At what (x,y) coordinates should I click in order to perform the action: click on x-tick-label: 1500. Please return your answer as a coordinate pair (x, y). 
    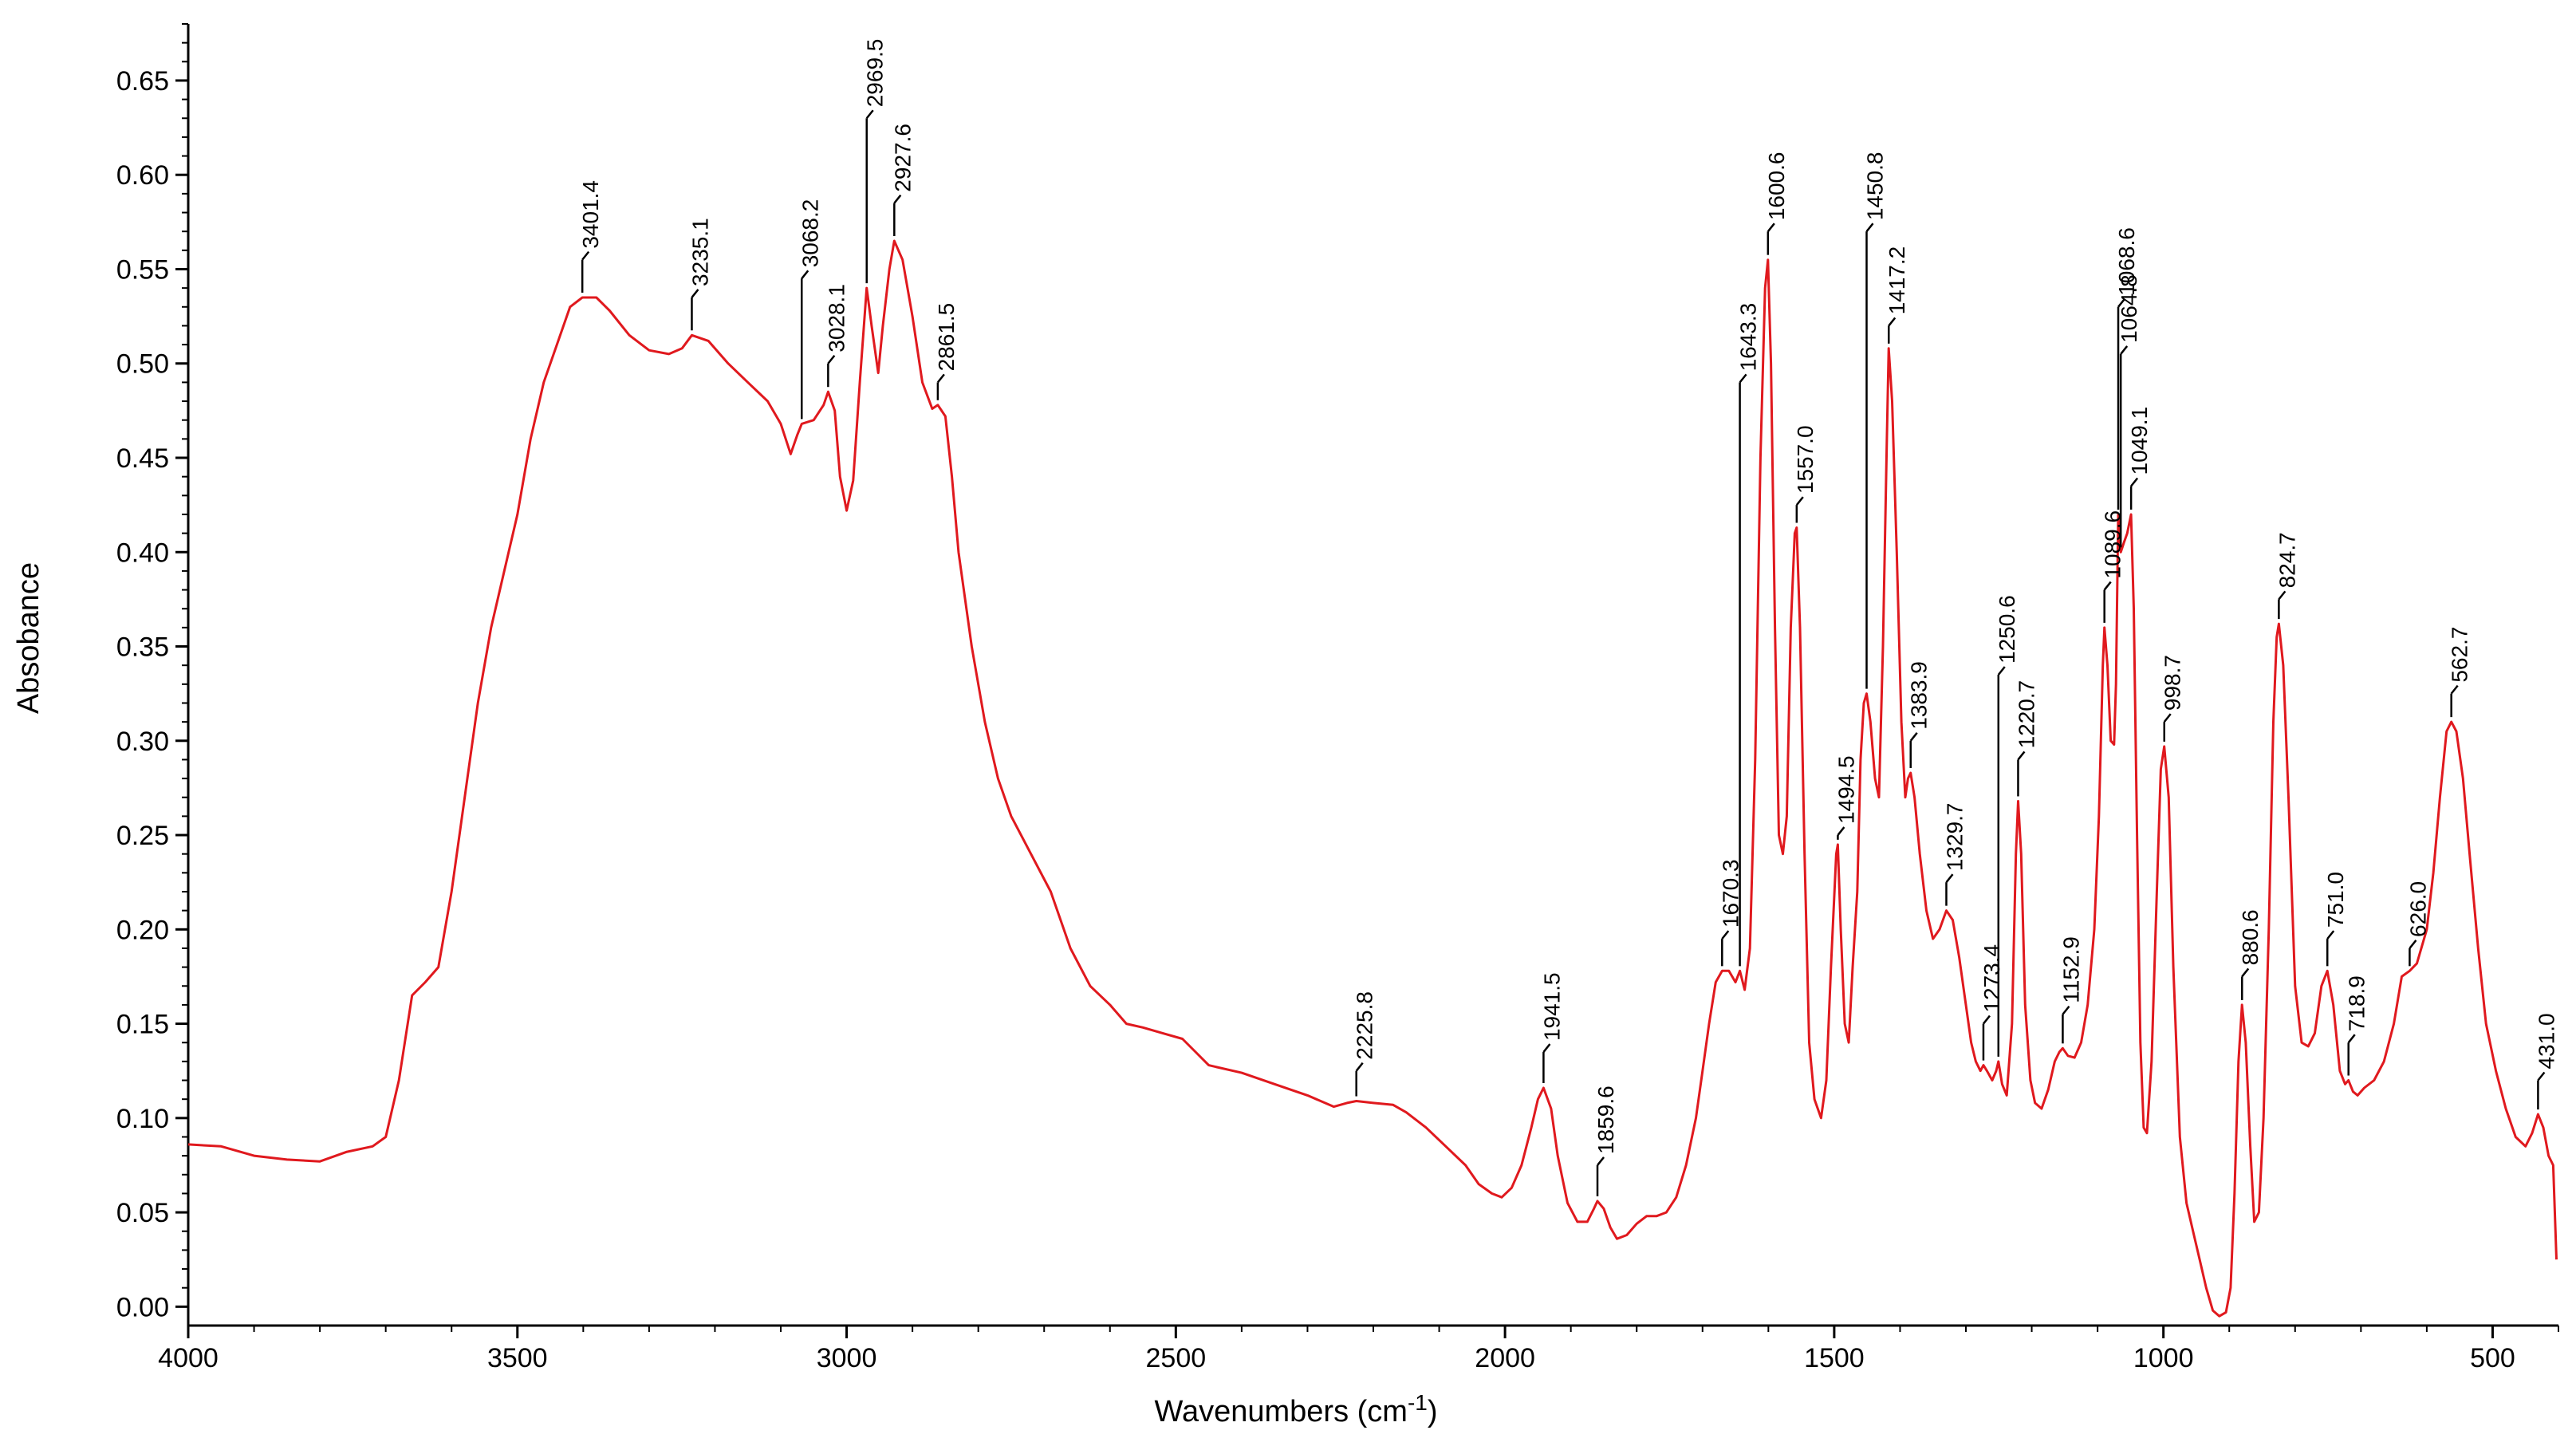
    Looking at the image, I should click on (1834, 1358).